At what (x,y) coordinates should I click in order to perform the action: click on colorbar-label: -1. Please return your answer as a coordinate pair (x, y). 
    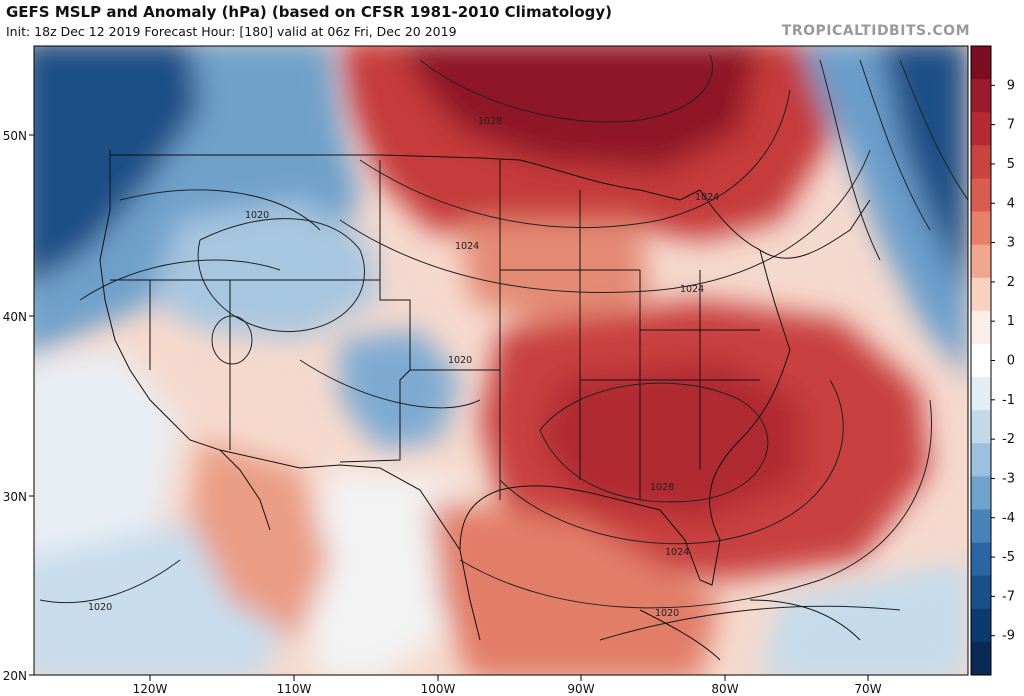
    Looking at the image, I should click on (1008, 400).